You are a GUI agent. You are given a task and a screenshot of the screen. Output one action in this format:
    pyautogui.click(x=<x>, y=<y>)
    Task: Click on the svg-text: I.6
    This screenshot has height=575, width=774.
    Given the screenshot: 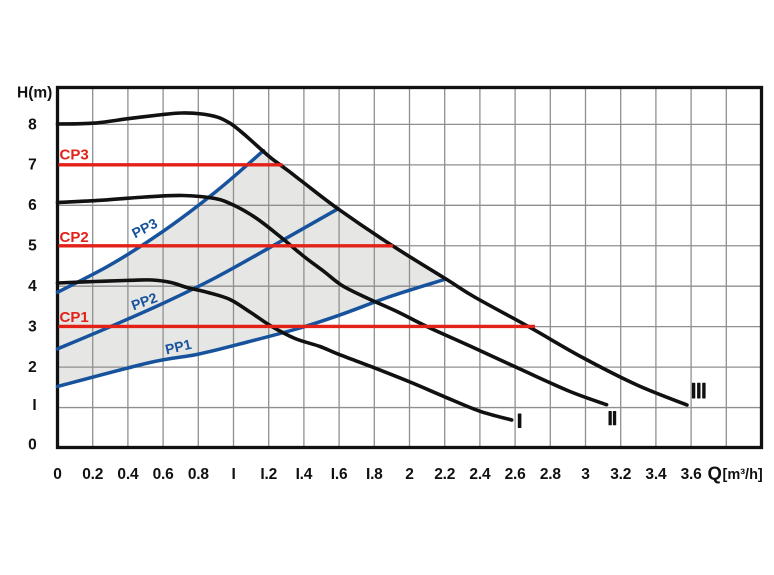 What is the action you would take?
    pyautogui.click(x=339, y=474)
    